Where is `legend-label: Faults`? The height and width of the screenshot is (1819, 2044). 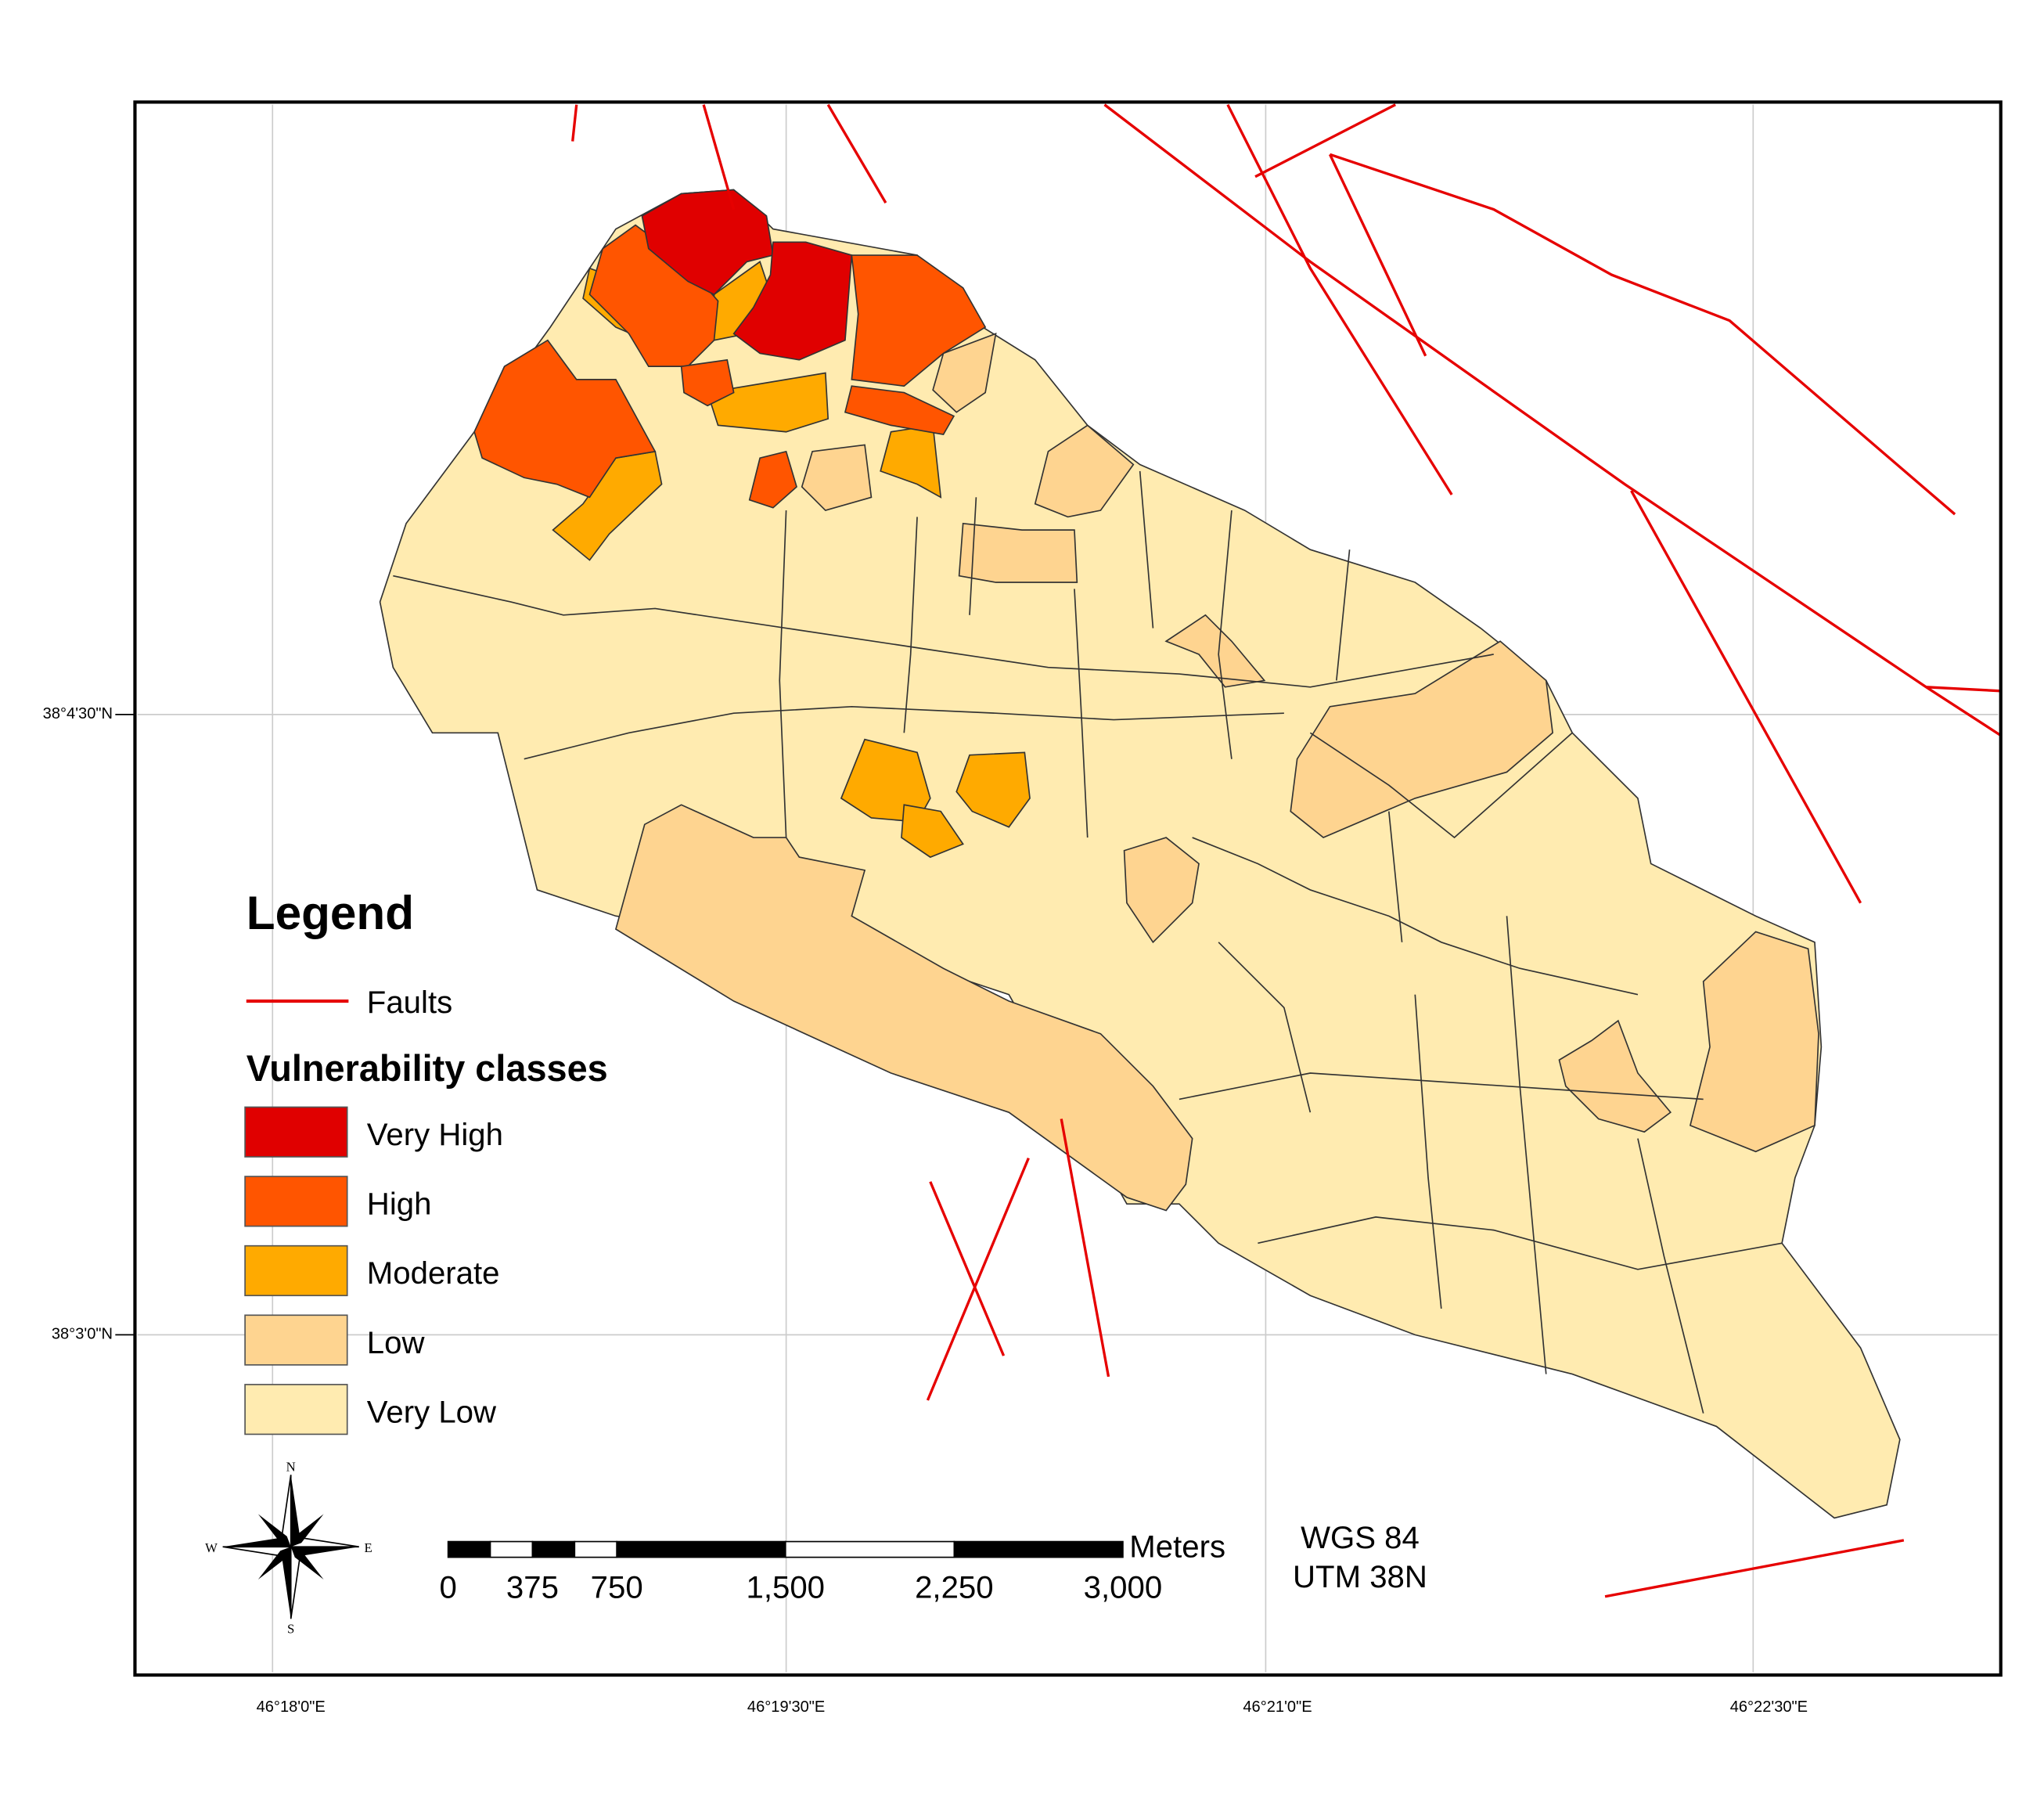
legend-label: Faults is located at coordinates (410, 1002).